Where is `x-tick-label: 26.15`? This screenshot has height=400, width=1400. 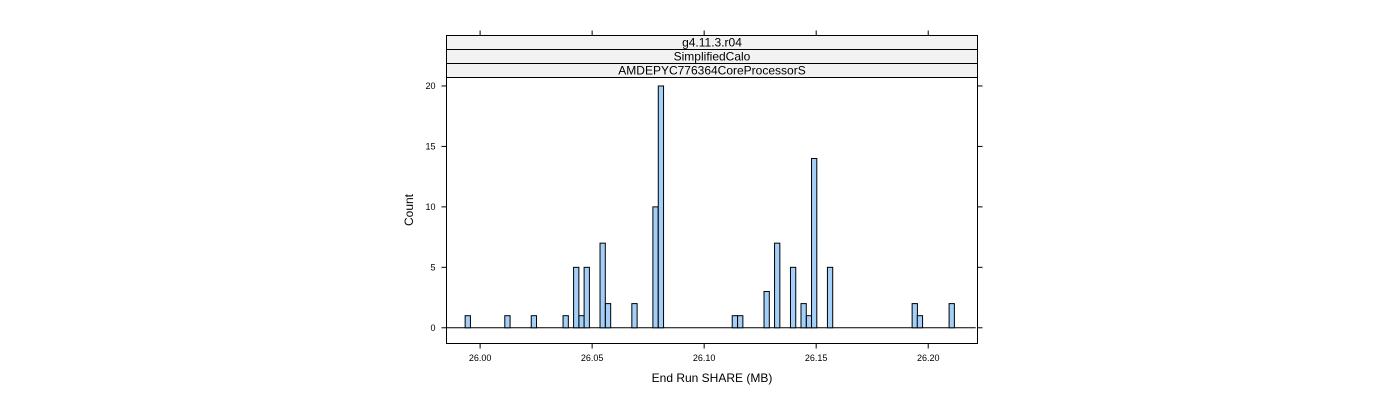 x-tick-label: 26.15 is located at coordinates (816, 358).